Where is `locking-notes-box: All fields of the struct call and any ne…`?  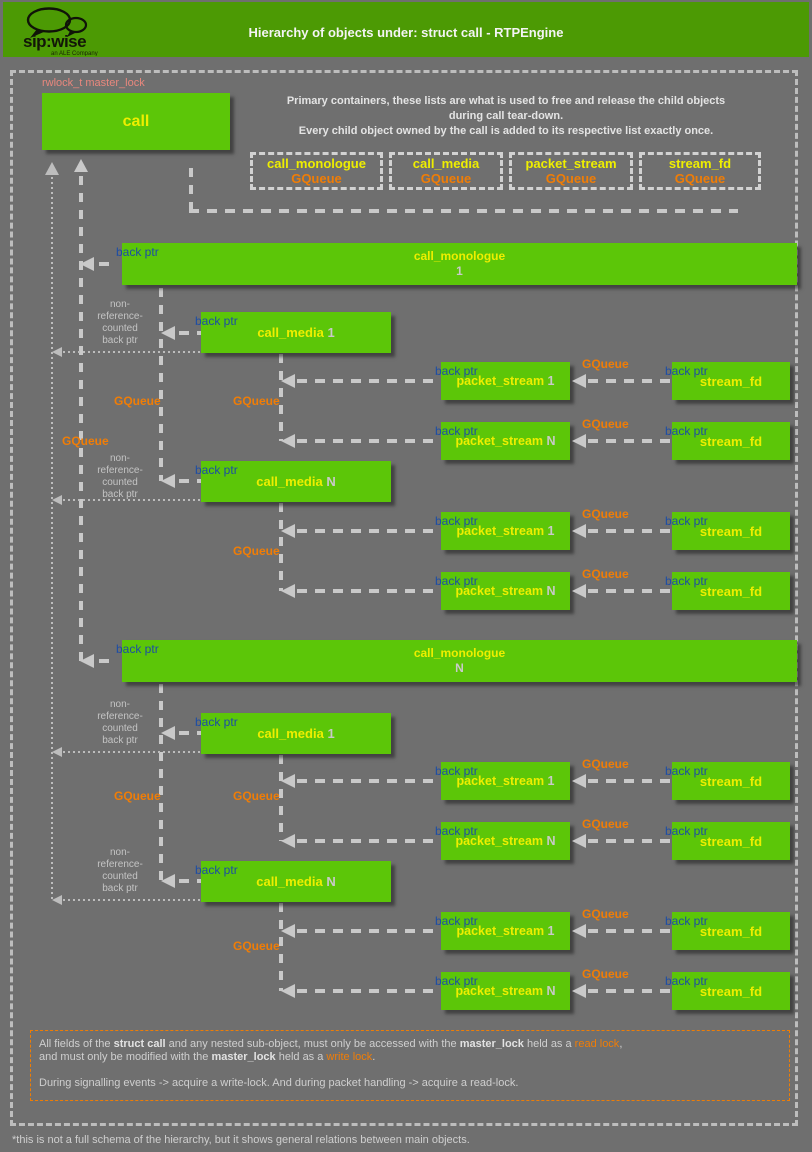 locking-notes-box: All fields of the struct call and any ne… is located at coordinates (410, 1065).